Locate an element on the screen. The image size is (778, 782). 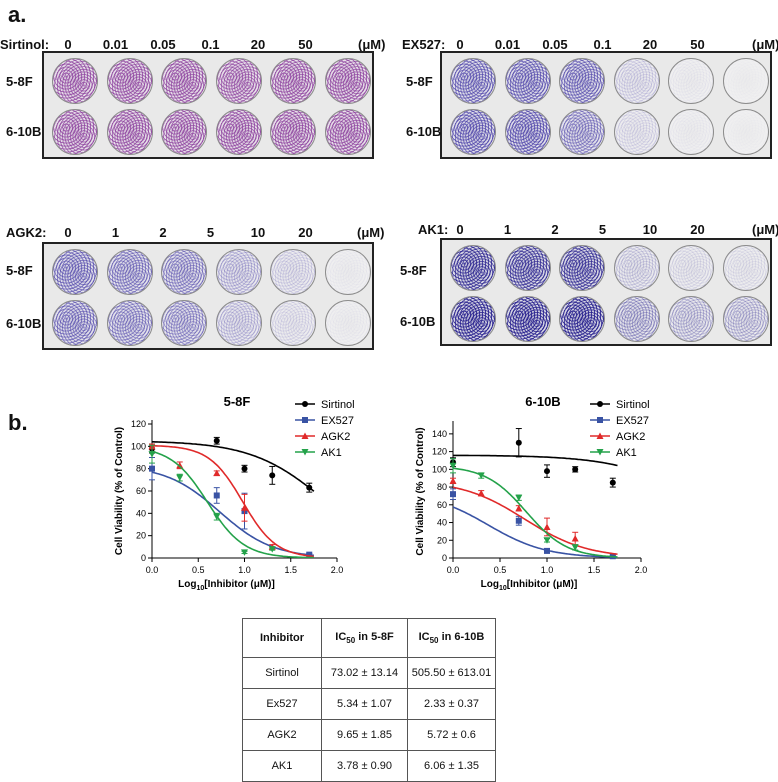
x-tick-label: 1.0 is located at coordinates (547, 570).